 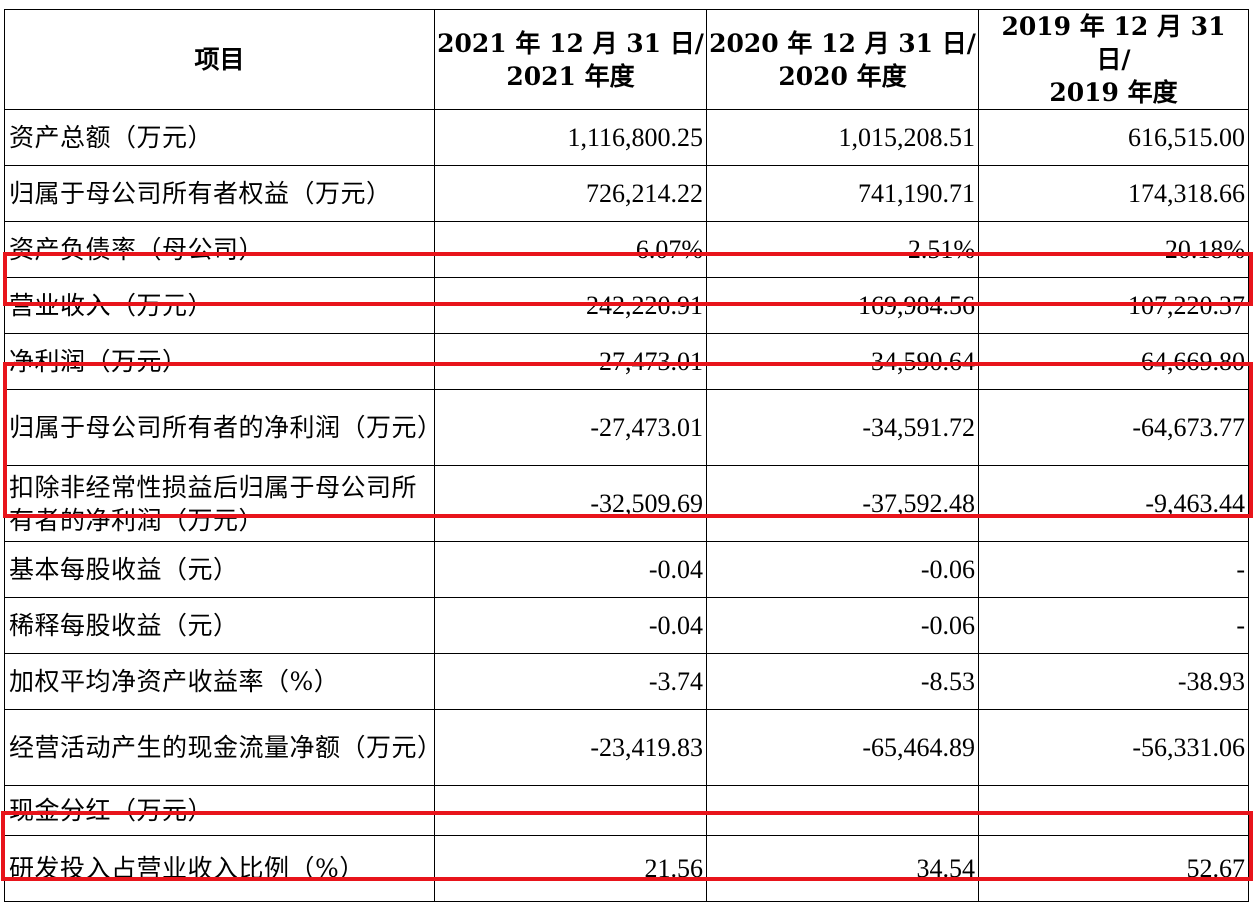 I want to click on value-2020: 741,190.71, so click(x=842, y=193).